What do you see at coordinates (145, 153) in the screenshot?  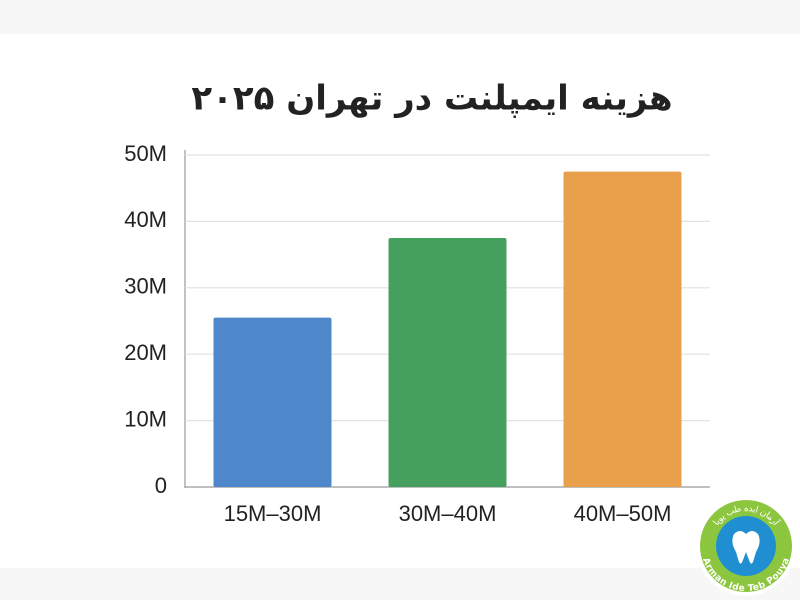 I see `y-tick-label: 50M` at bounding box center [145, 153].